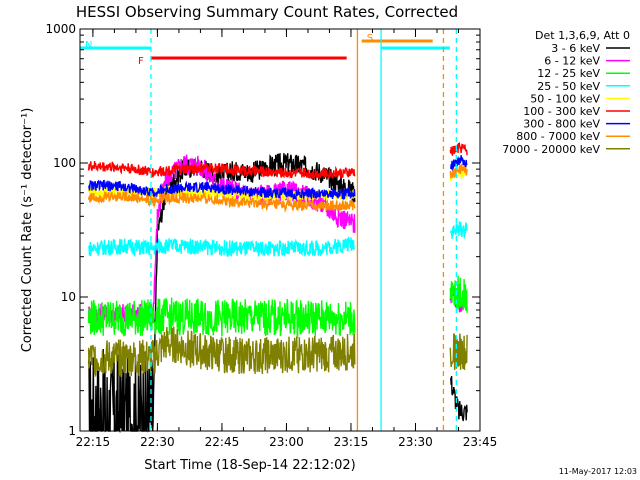 This screenshot has height=480, width=640. Describe the element at coordinates (480, 442) in the screenshot. I see `x-tick-label: 23:45` at that location.